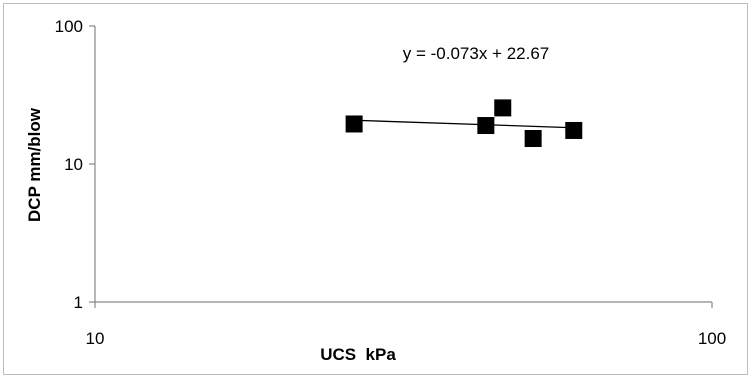 Image resolution: width=752 pixels, height=380 pixels. I want to click on x-tick-label: 100, so click(712, 338).